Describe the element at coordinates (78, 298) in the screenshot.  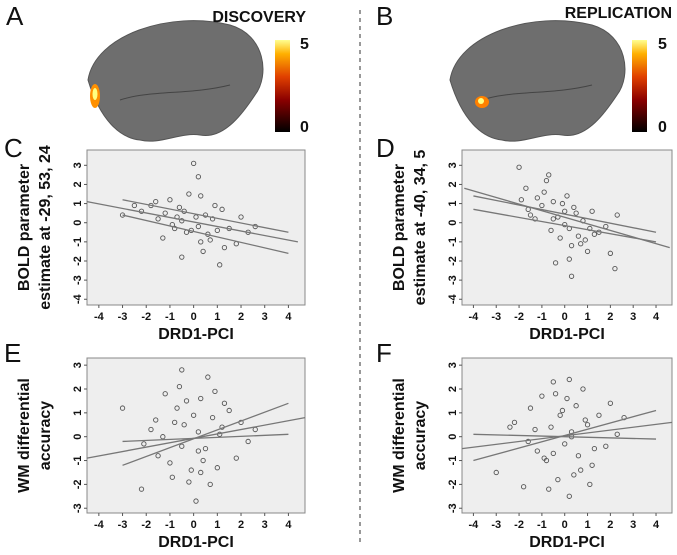
I see `y-tick-label: -4` at that location.